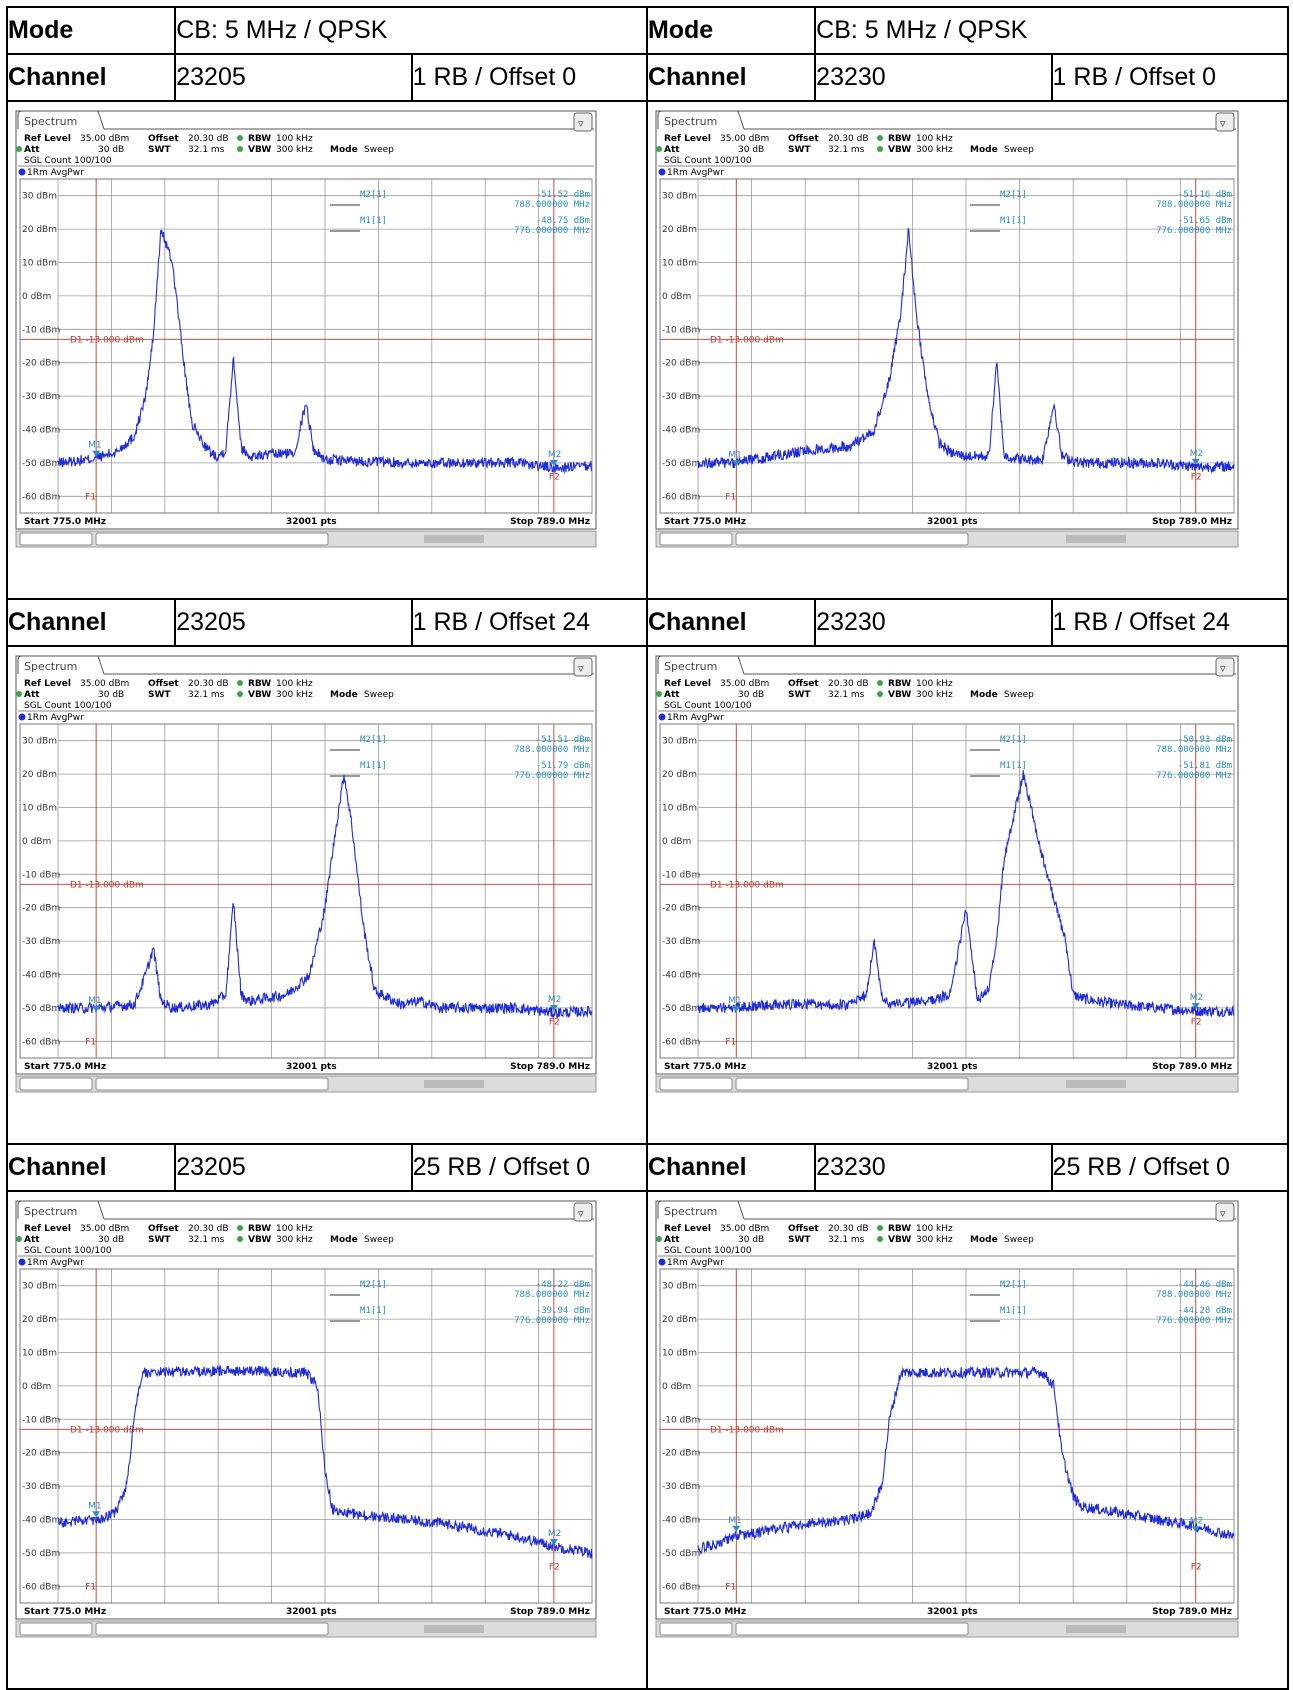 The image size is (1293, 1690). Describe the element at coordinates (705, 1067) in the screenshot. I see `start-freq: Start 775.0 MHz` at that location.